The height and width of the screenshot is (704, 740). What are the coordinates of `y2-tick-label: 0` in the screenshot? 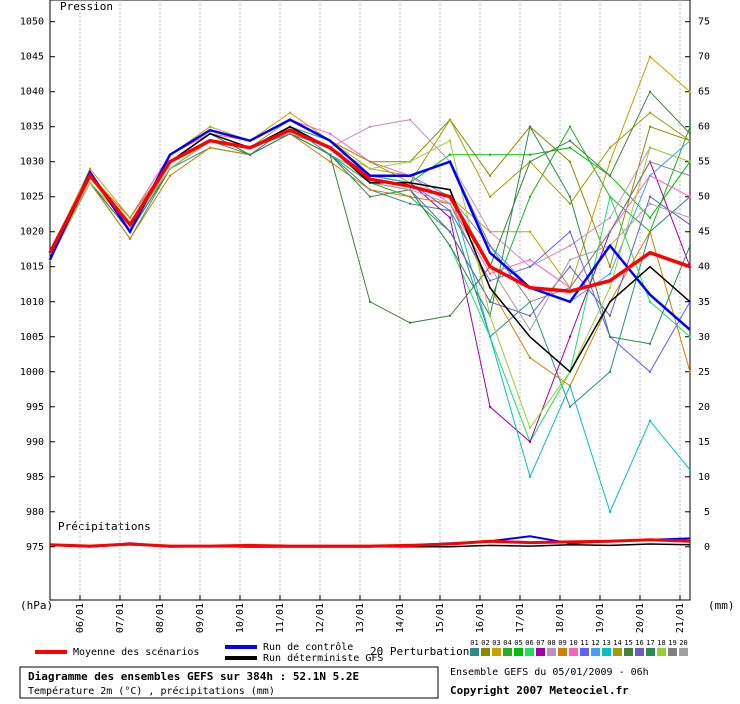 It's located at (707, 547).